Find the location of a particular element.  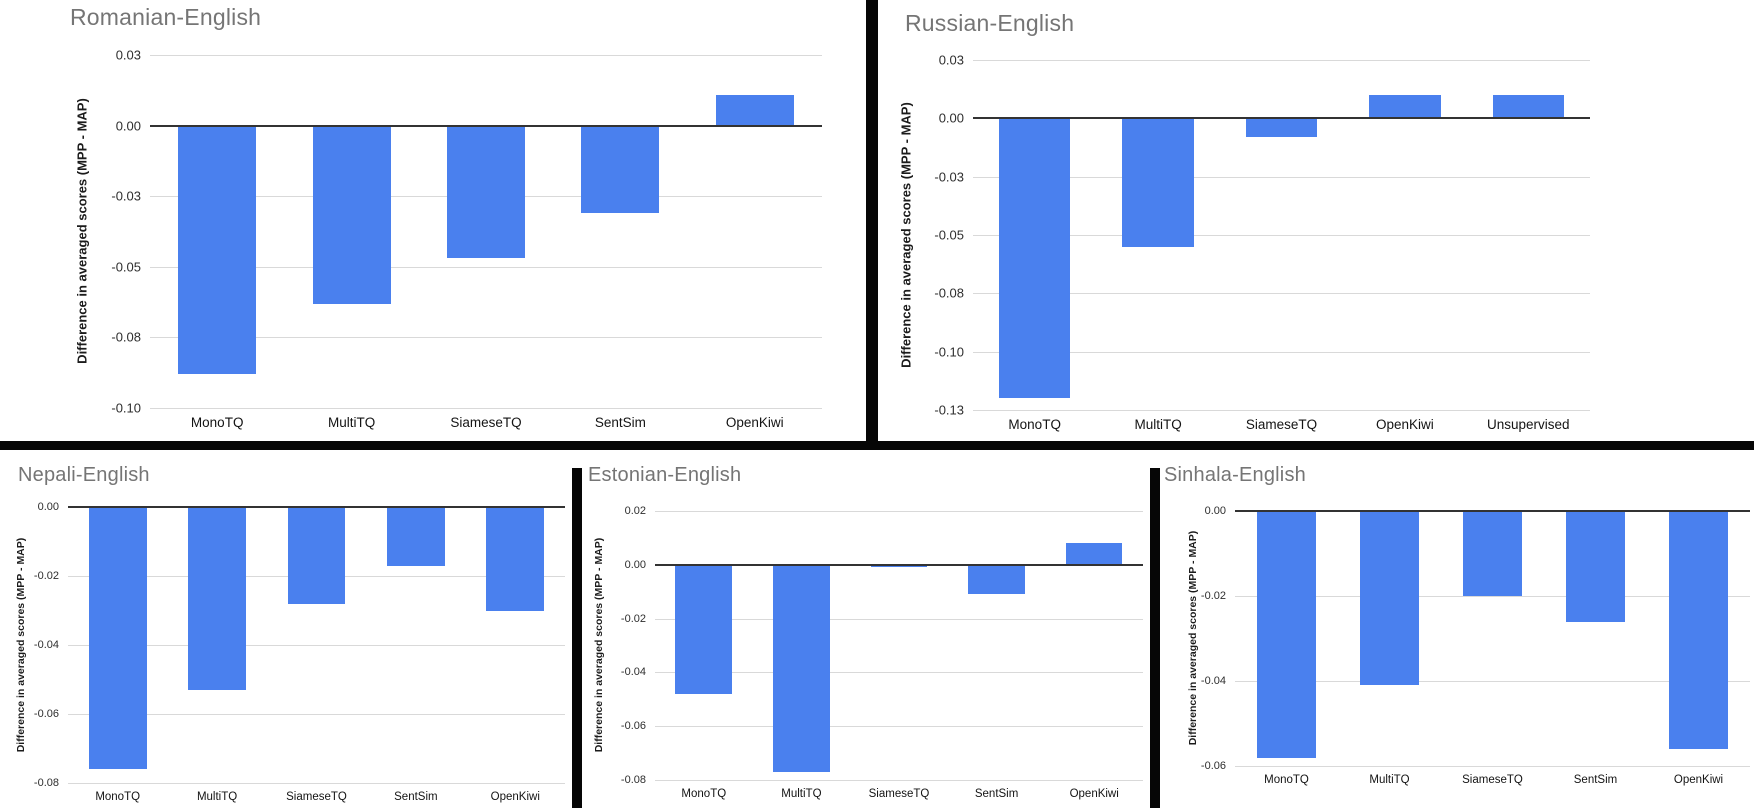

divider-bottom-right-vertical is located at coordinates (1155, 638).